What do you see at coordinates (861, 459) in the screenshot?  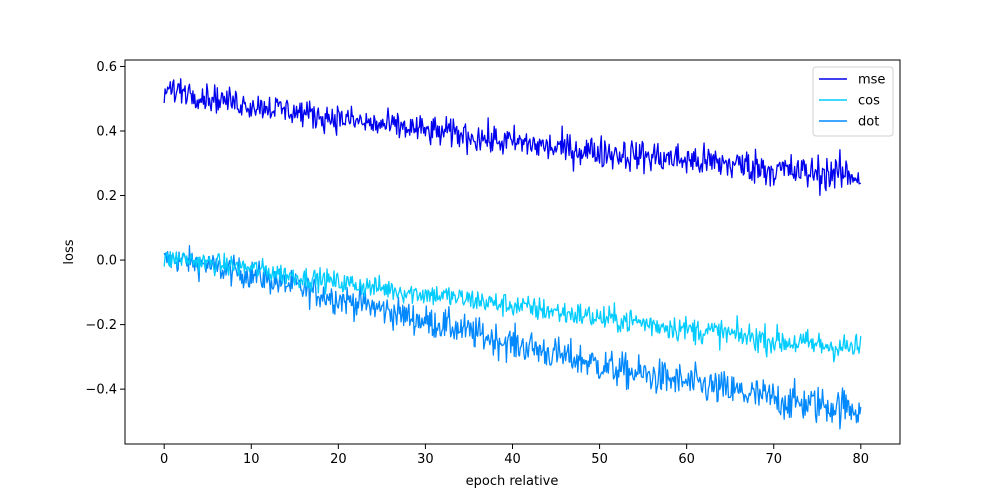 I see `x-tick-label: 80` at bounding box center [861, 459].